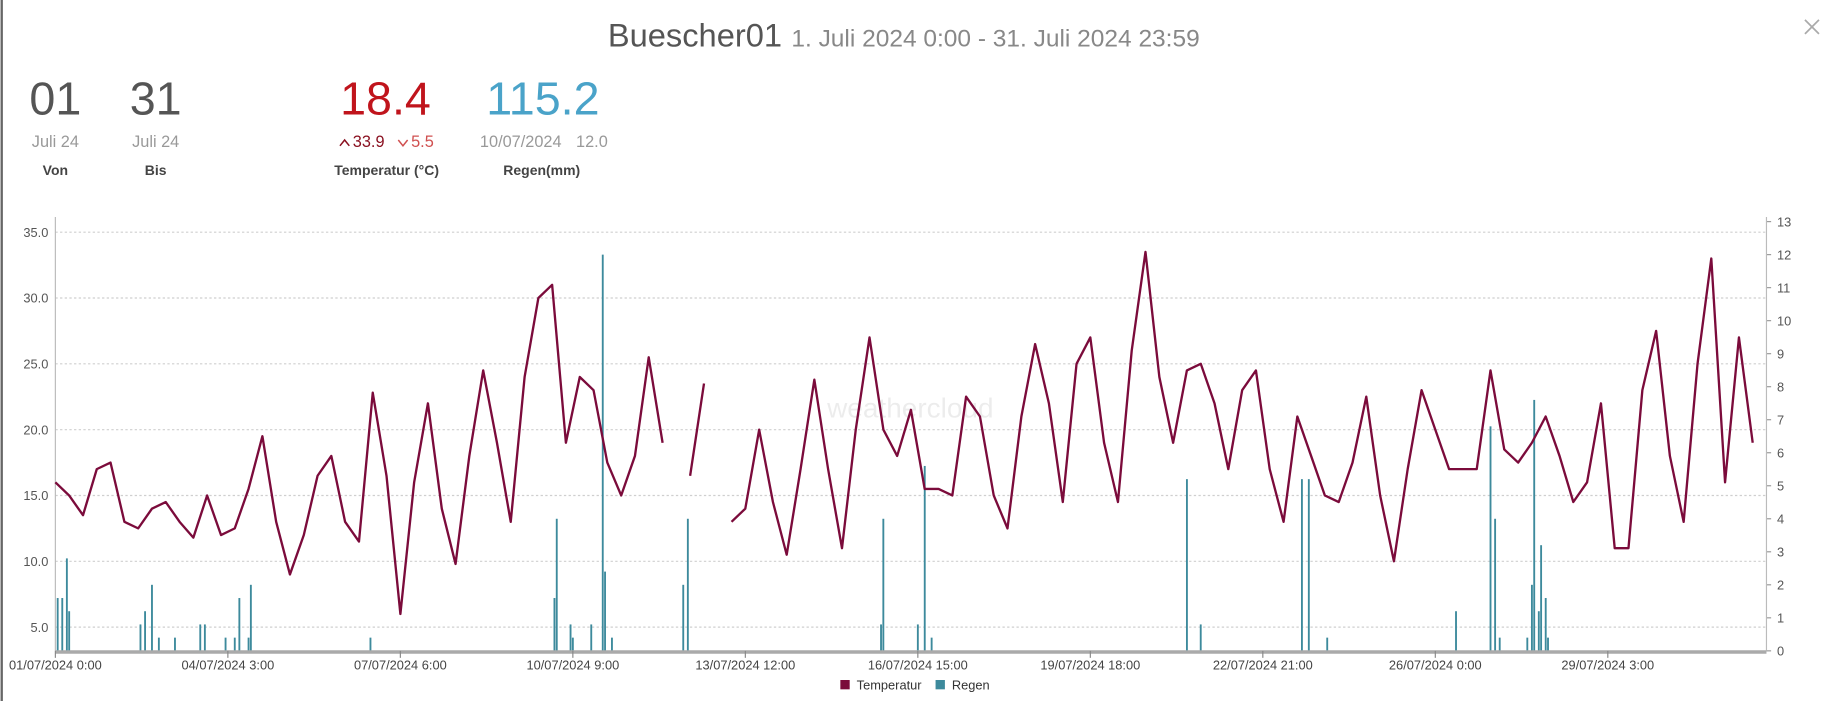  I want to click on temp-current: 18.4, so click(385, 98).